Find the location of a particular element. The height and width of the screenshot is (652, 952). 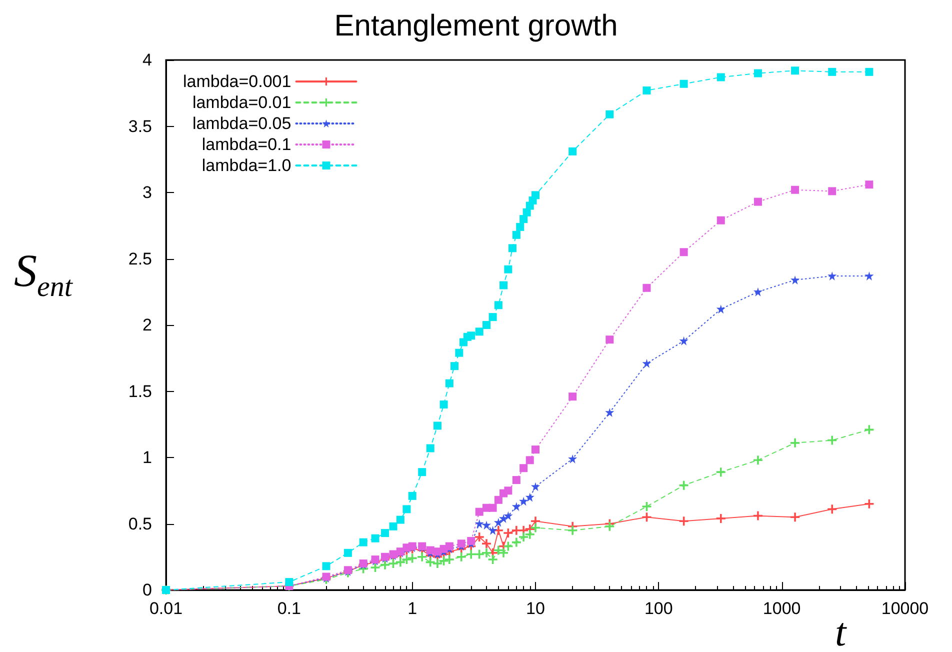

legend-label: lambda=1.0 is located at coordinates (247, 165).